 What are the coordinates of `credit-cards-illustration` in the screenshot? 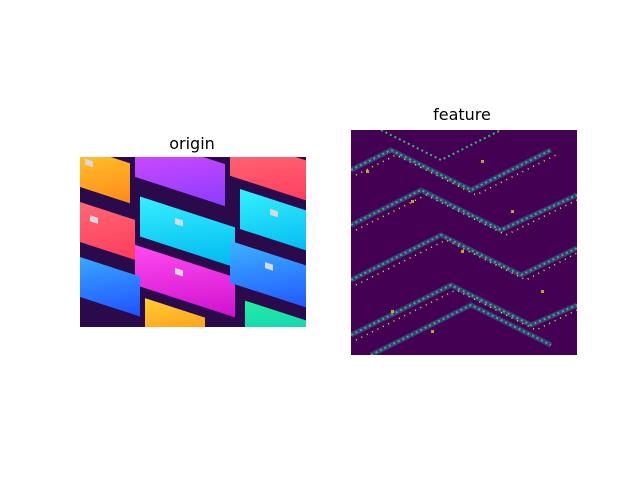 It's located at (193, 242).